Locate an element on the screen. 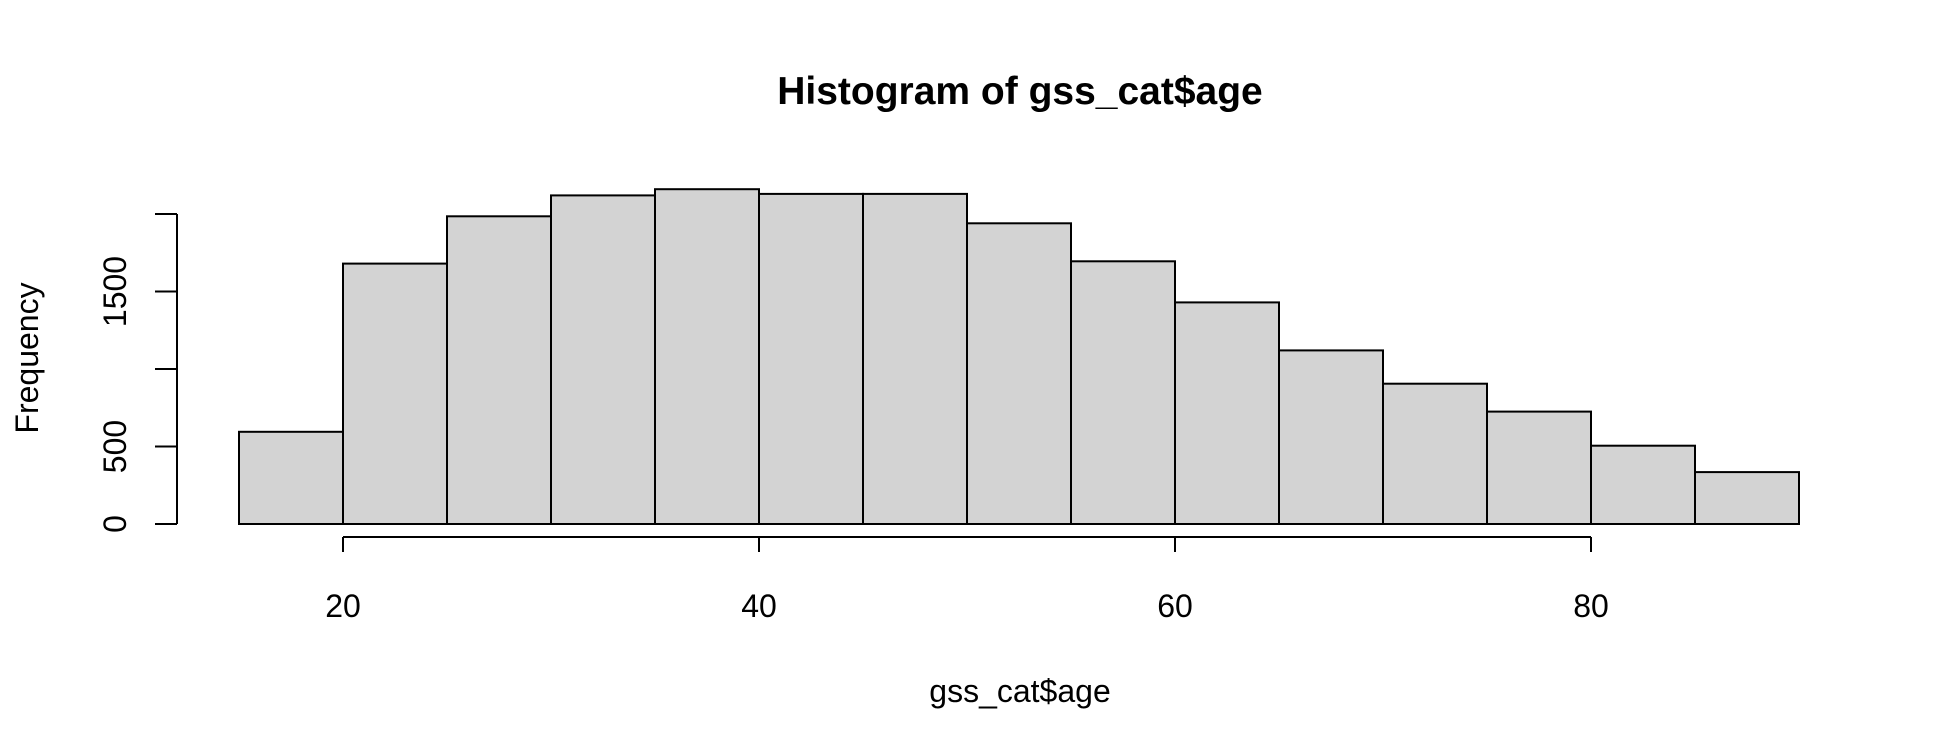 Image resolution: width=1944 pixels, height=756 pixels. chart-title: Histogram of gss_cat$age is located at coordinates (1020, 91).